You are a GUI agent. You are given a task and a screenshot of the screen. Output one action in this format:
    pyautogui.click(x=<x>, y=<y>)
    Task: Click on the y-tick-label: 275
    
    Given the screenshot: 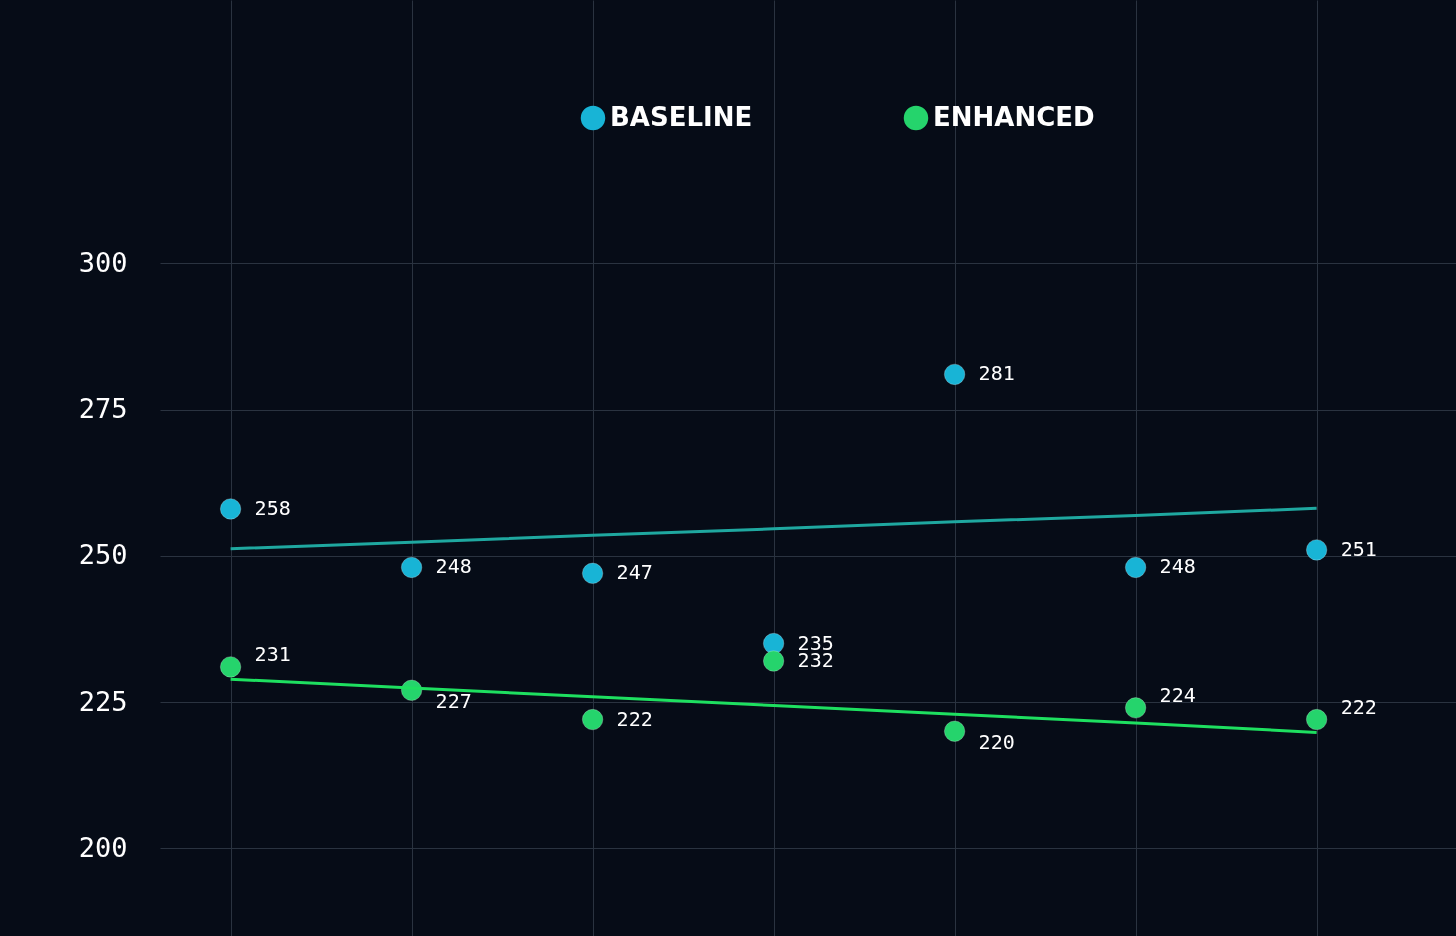 What is the action you would take?
    pyautogui.click(x=103, y=408)
    